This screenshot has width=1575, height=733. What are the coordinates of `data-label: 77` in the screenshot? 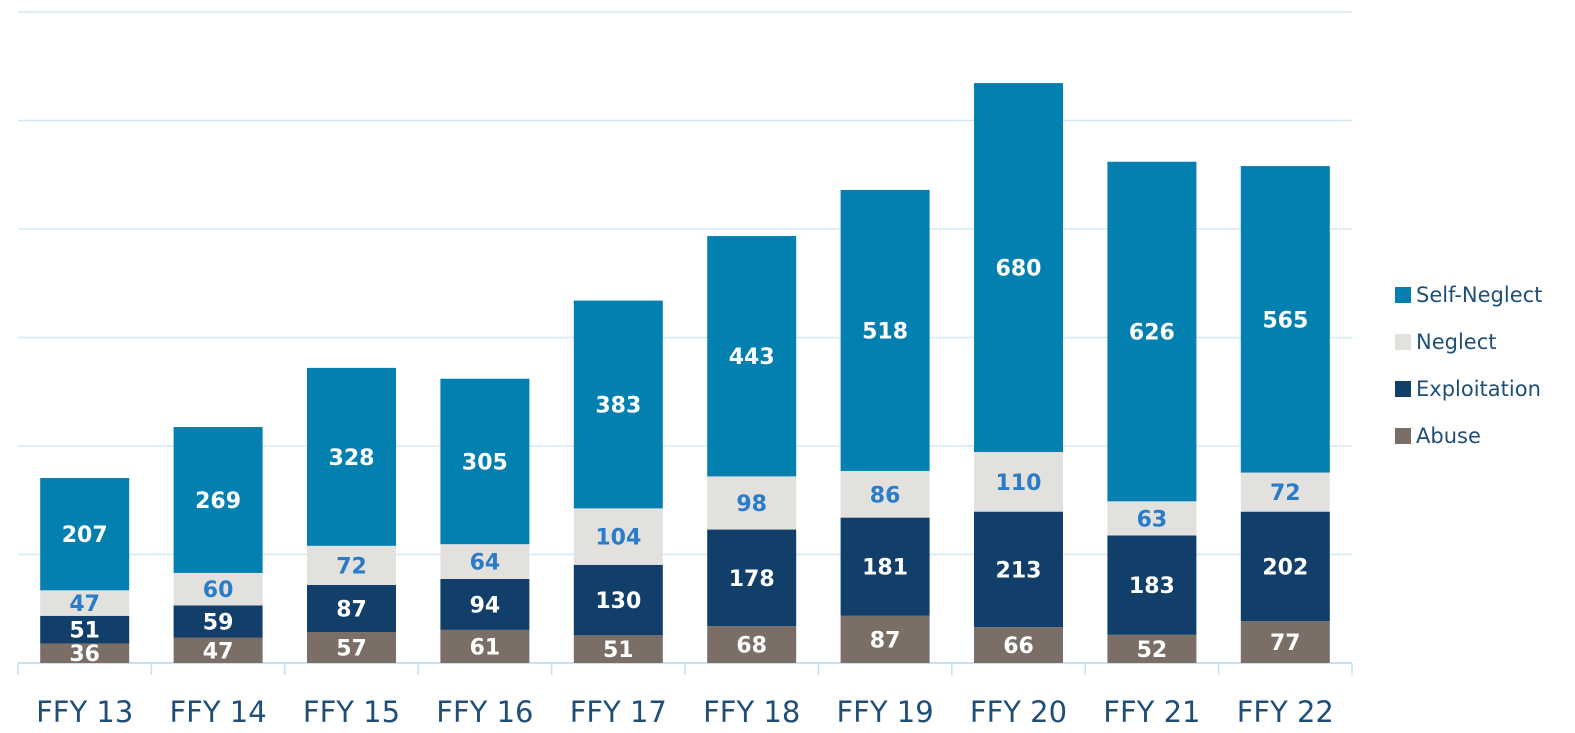 It's located at (1285, 643).